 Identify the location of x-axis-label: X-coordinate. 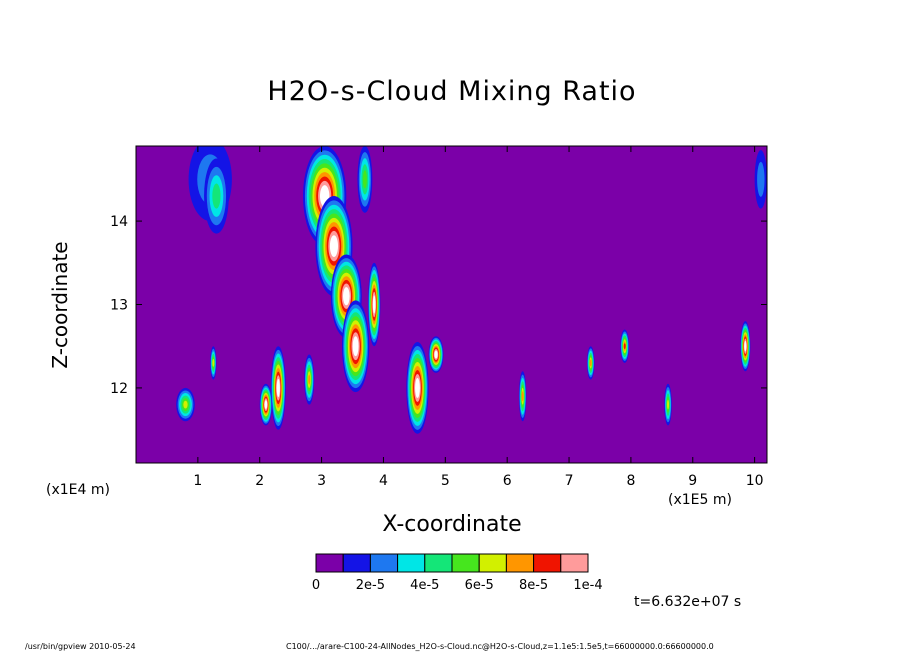
(452, 524).